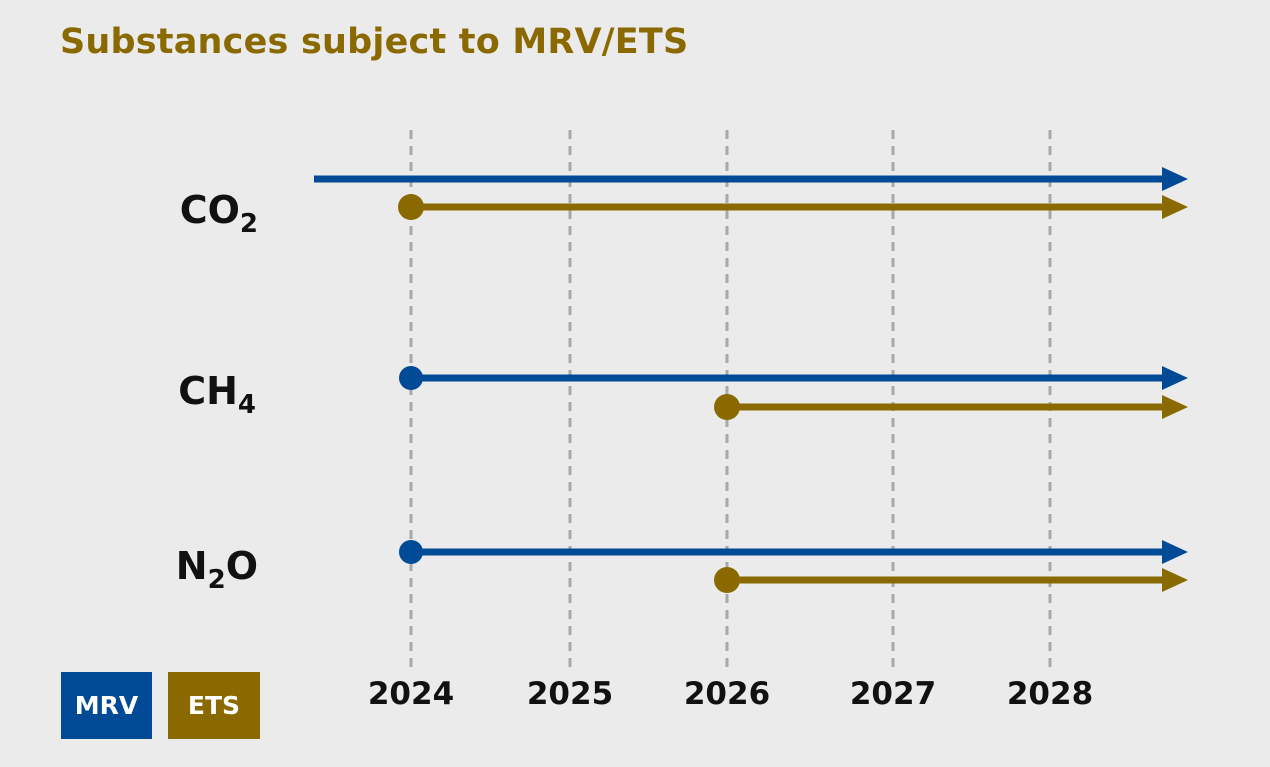  What do you see at coordinates (411, 207) in the screenshot?
I see `bar-ets-row-0-start-marker` at bounding box center [411, 207].